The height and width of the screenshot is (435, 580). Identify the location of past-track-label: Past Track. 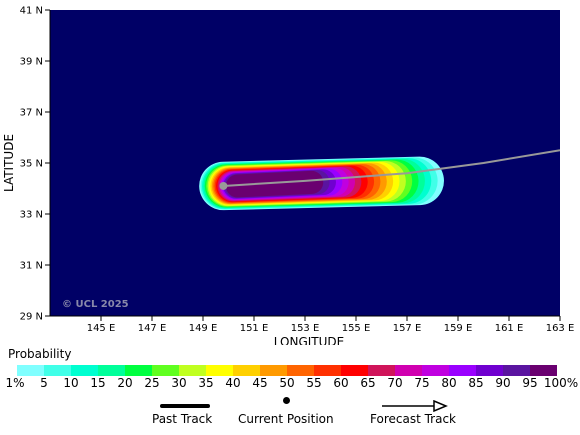
(182, 419).